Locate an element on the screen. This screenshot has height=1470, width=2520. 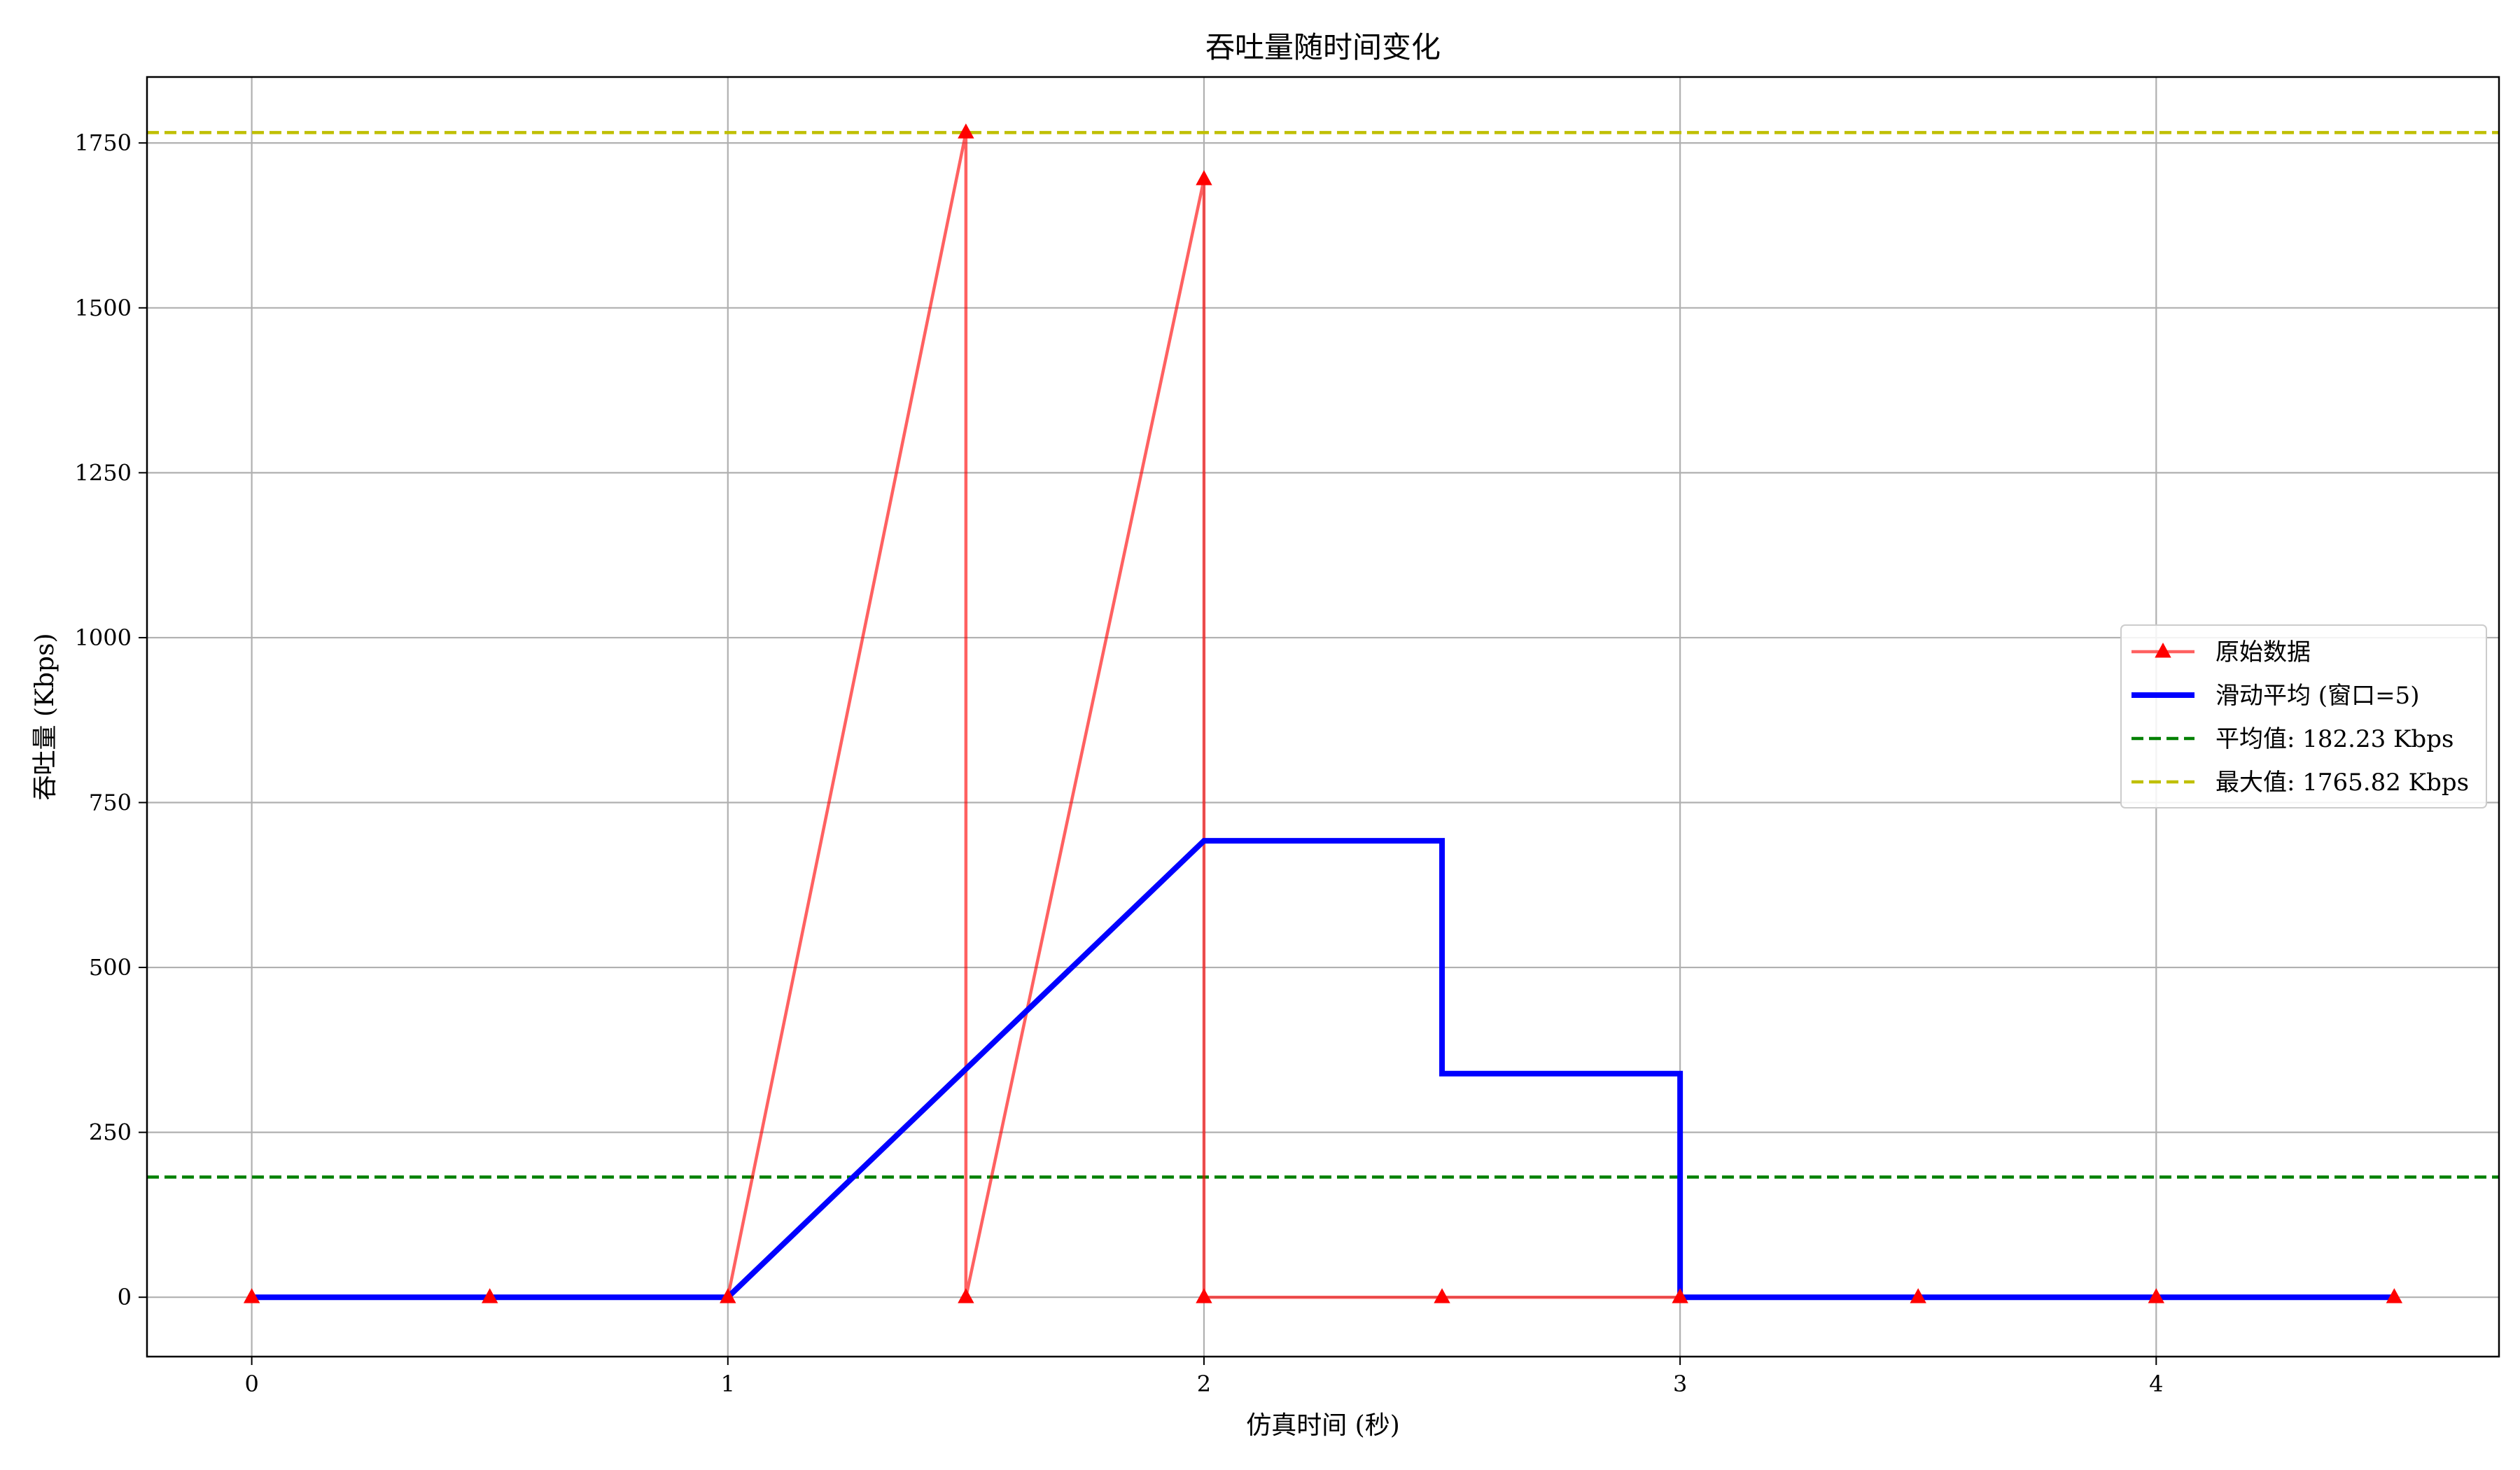
x-axis-label: 仿真时间 (秒) is located at coordinates (1323, 1425).